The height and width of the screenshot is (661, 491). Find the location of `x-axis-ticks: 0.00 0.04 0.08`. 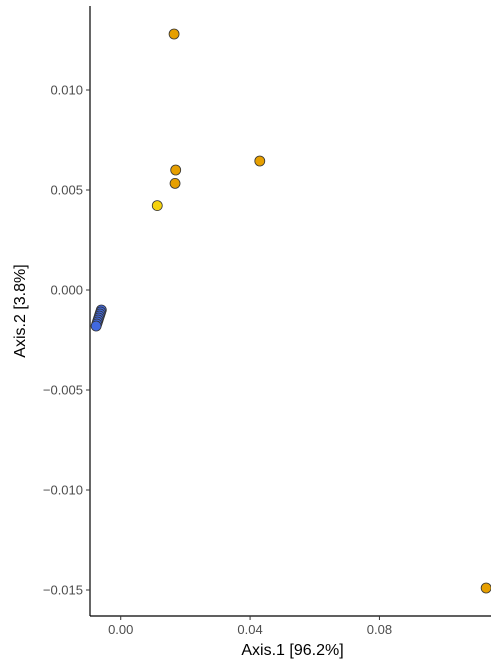

x-axis-ticks: 0.00 0.04 0.08 is located at coordinates (250, 626).